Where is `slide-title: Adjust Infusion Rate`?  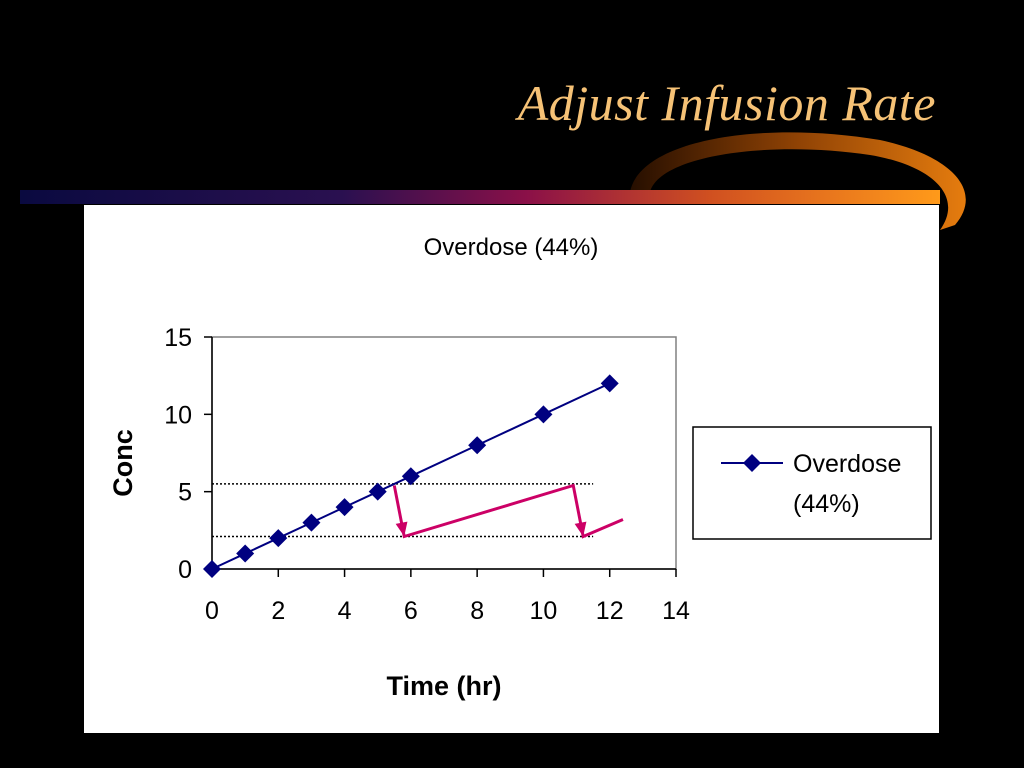 slide-title: Adjust Infusion Rate is located at coordinates (726, 103).